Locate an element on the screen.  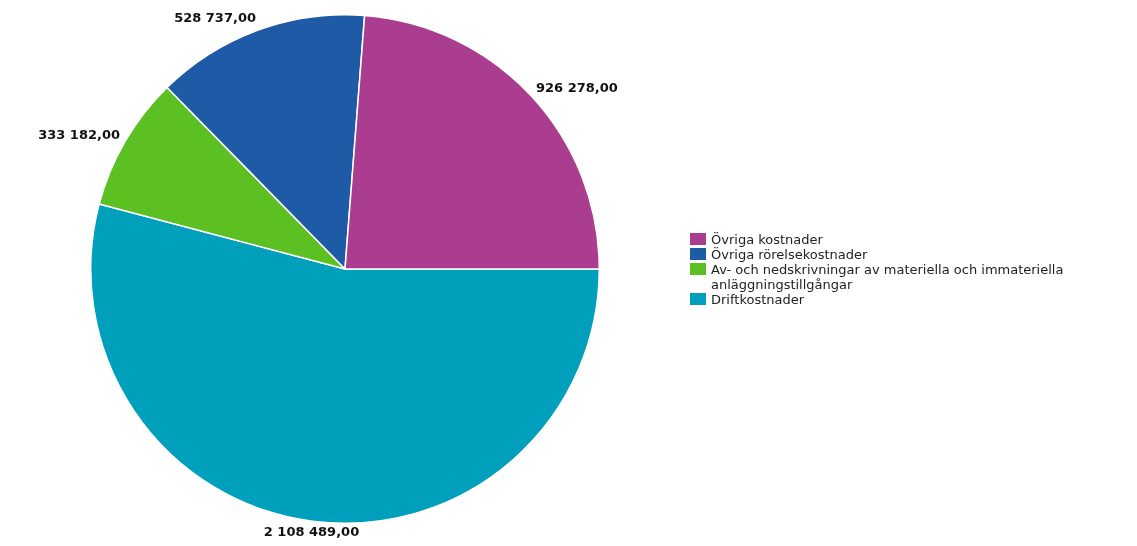
legend-label: Driftkostnader is located at coordinates (758, 299).